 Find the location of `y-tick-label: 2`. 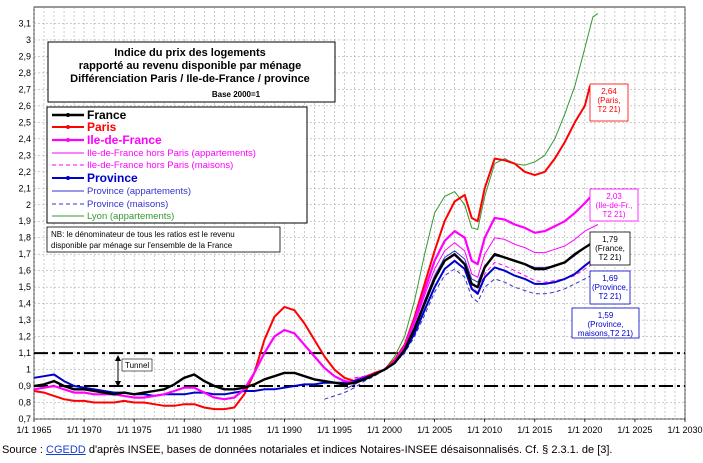

y-tick-label: 2 is located at coordinates (28, 205).